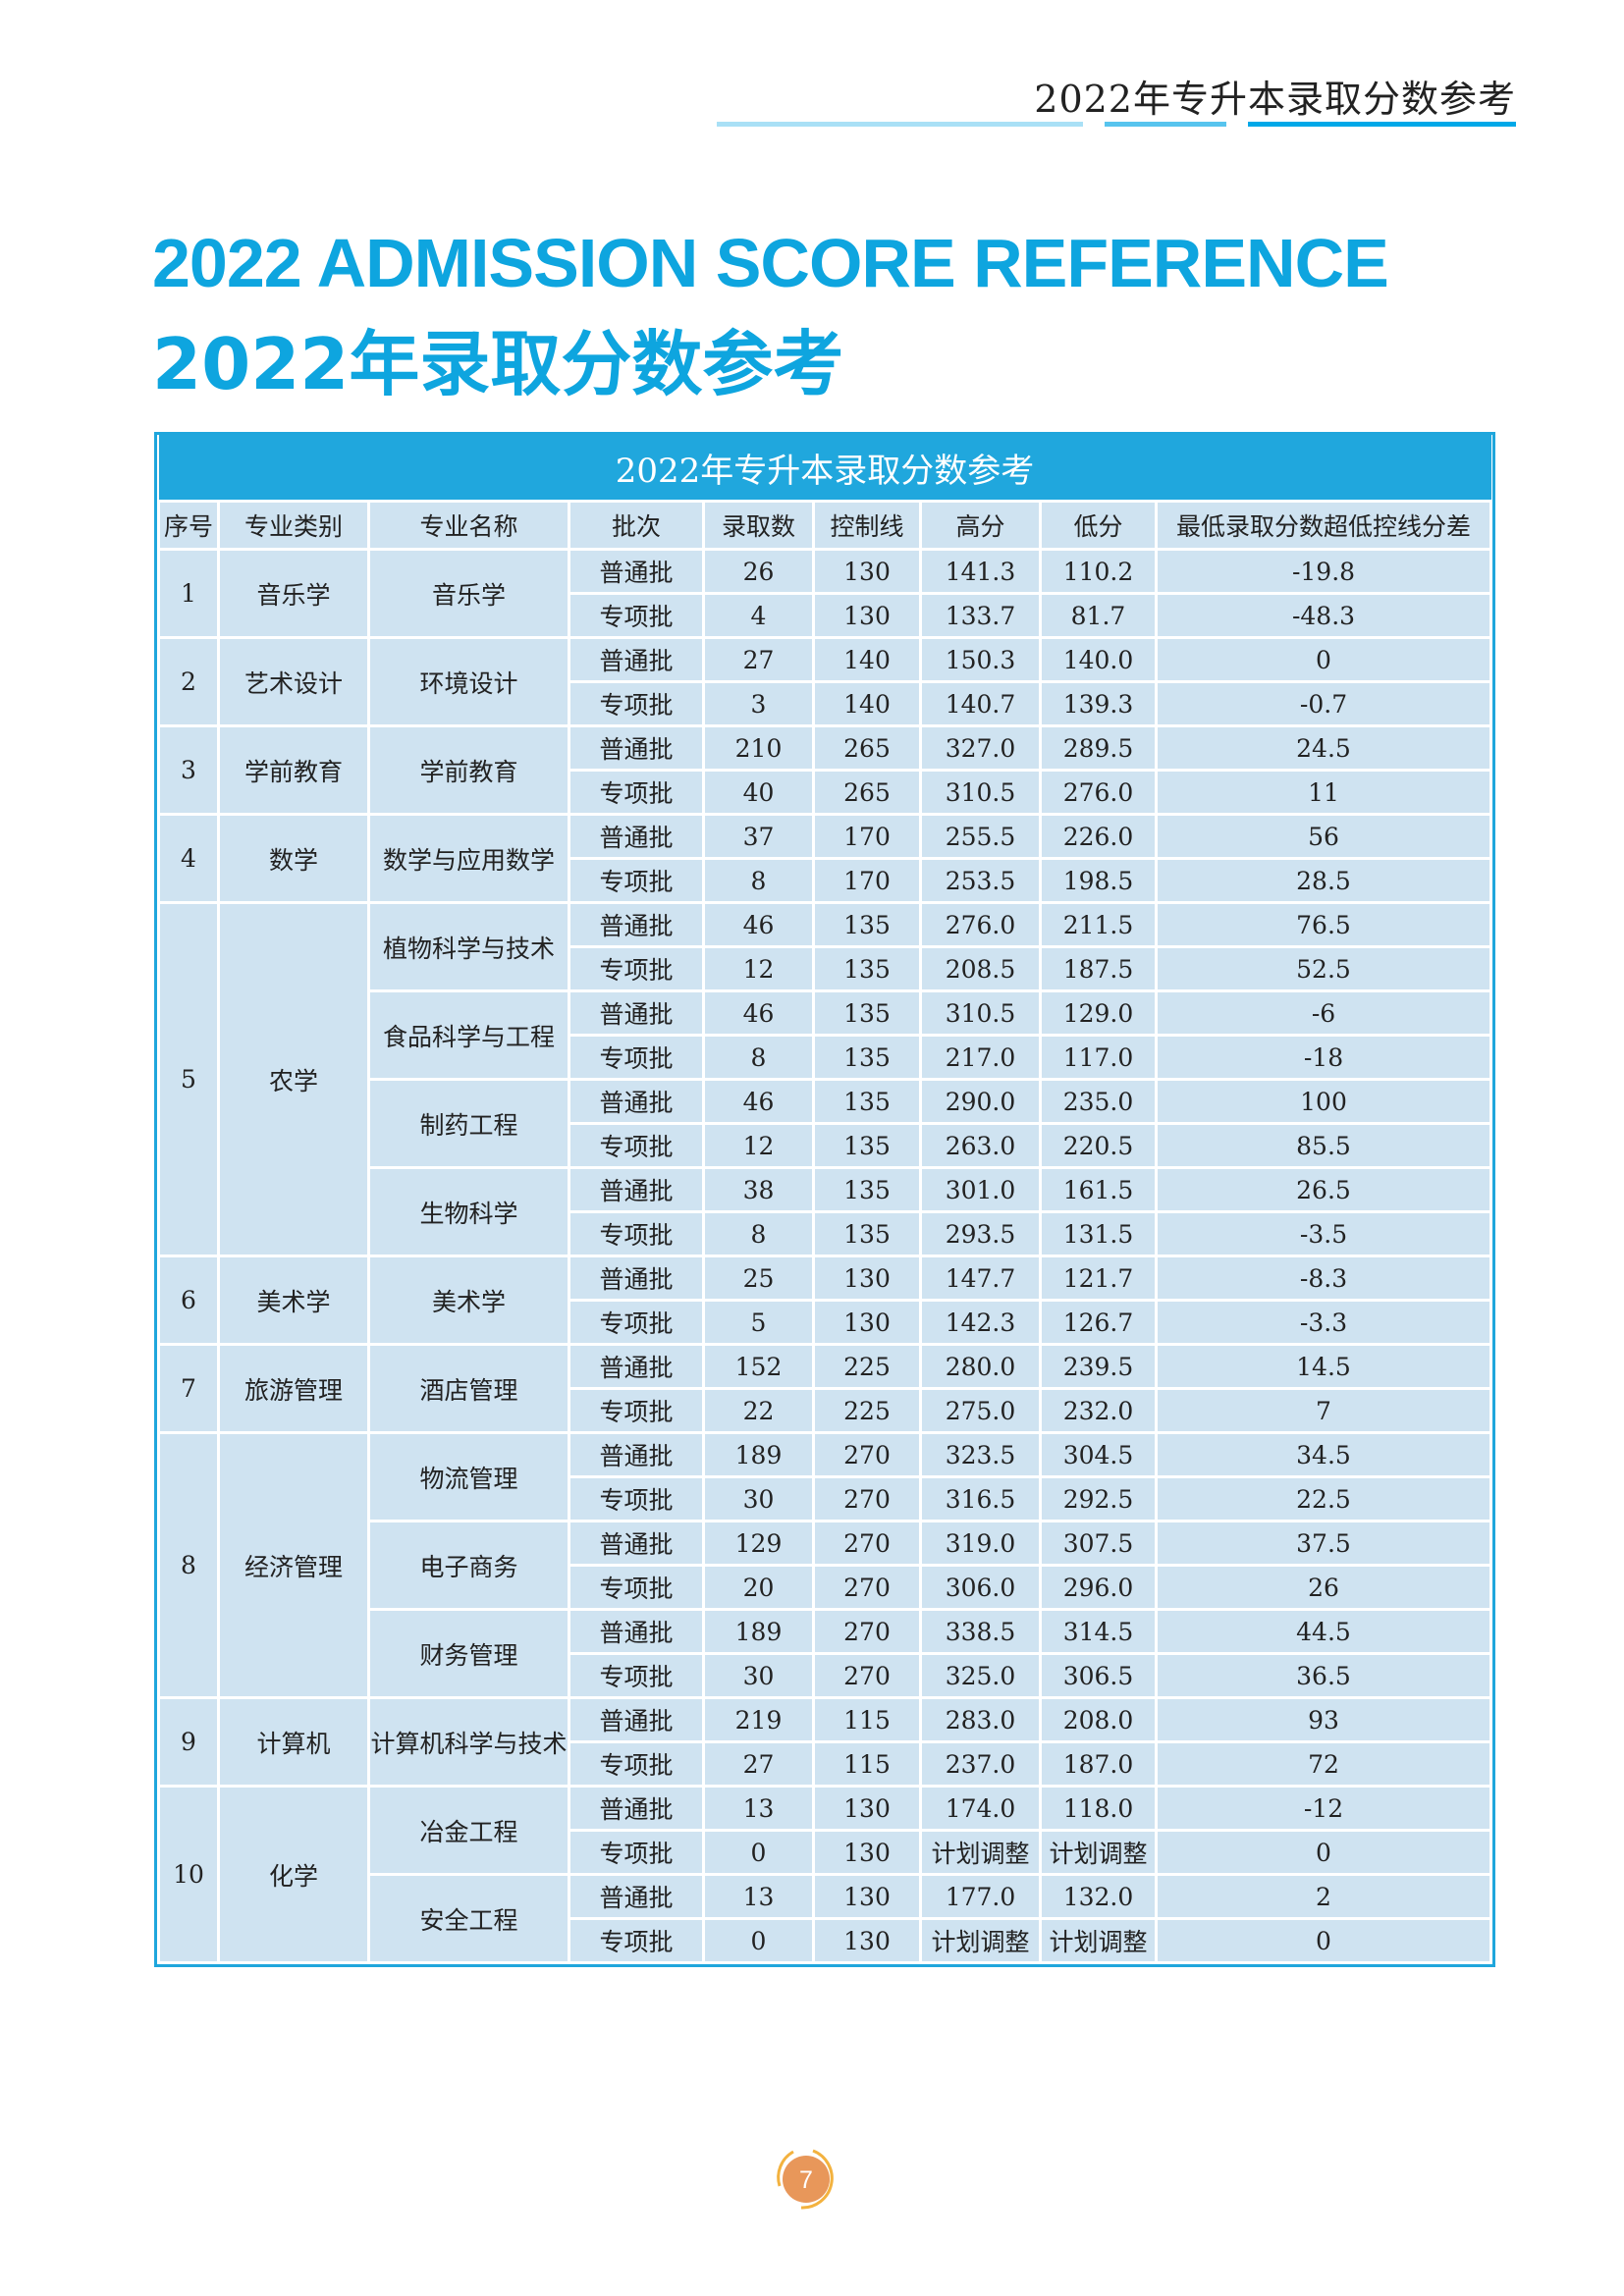 The image size is (1624, 2296). Describe the element at coordinates (1098, 1366) in the screenshot. I see `low-score-cell: 239.5` at that location.